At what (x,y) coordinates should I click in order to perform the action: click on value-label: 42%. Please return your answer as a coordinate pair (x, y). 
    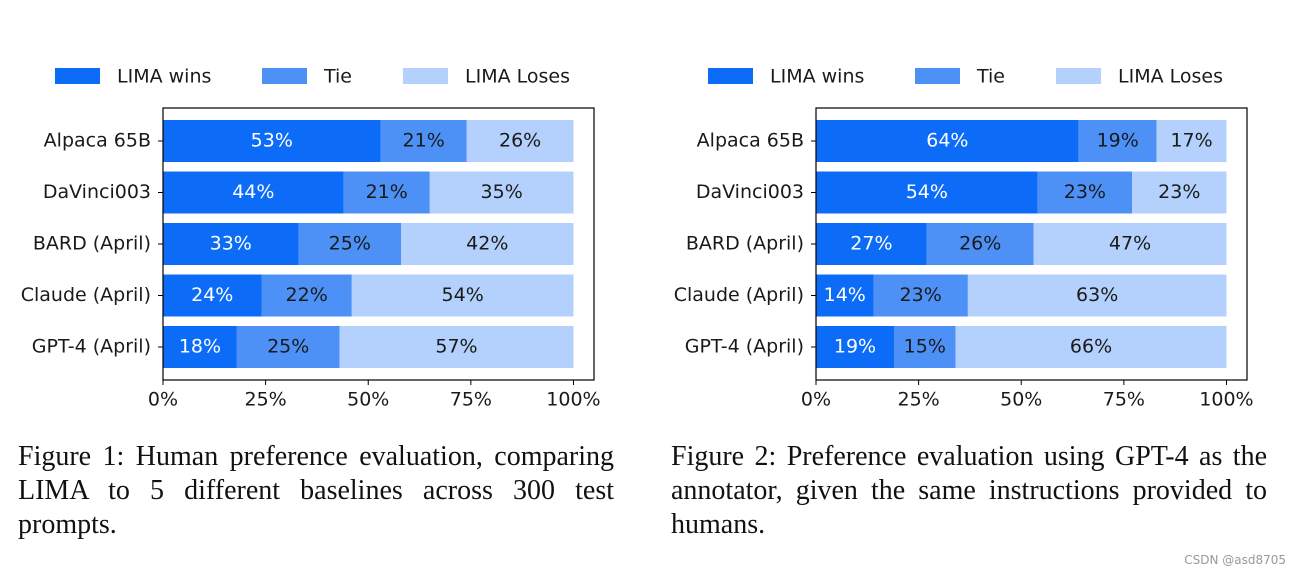
    Looking at the image, I should click on (487, 244).